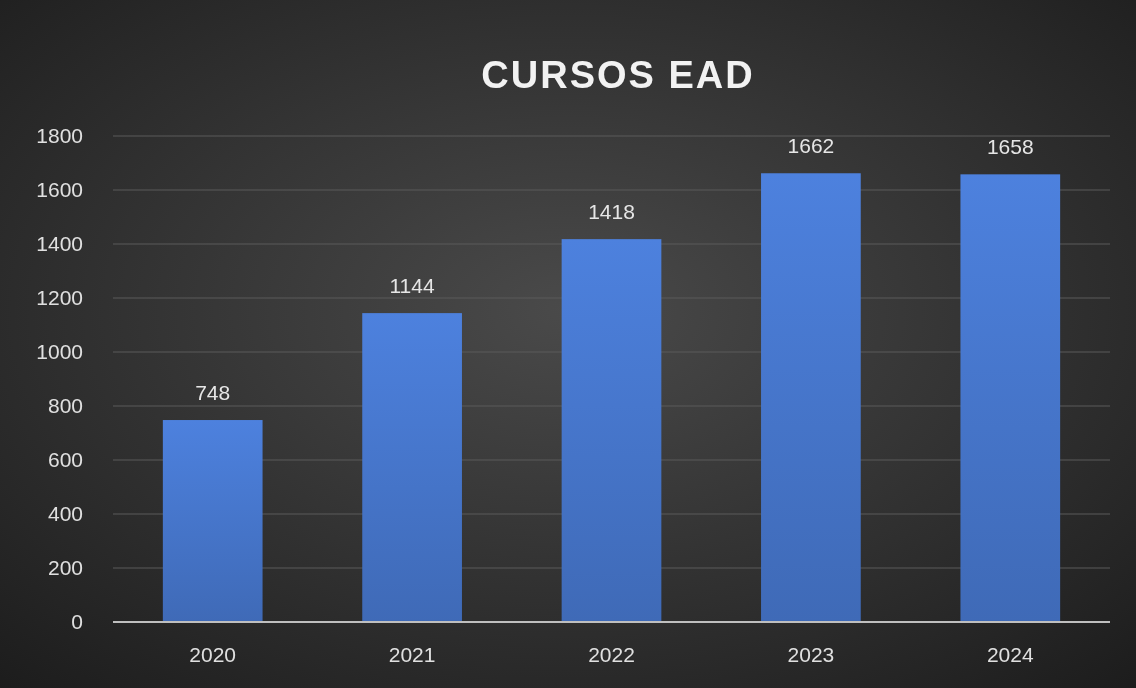 This screenshot has height=688, width=1136. Describe the element at coordinates (65, 406) in the screenshot. I see `y-tick-label: 800` at that location.